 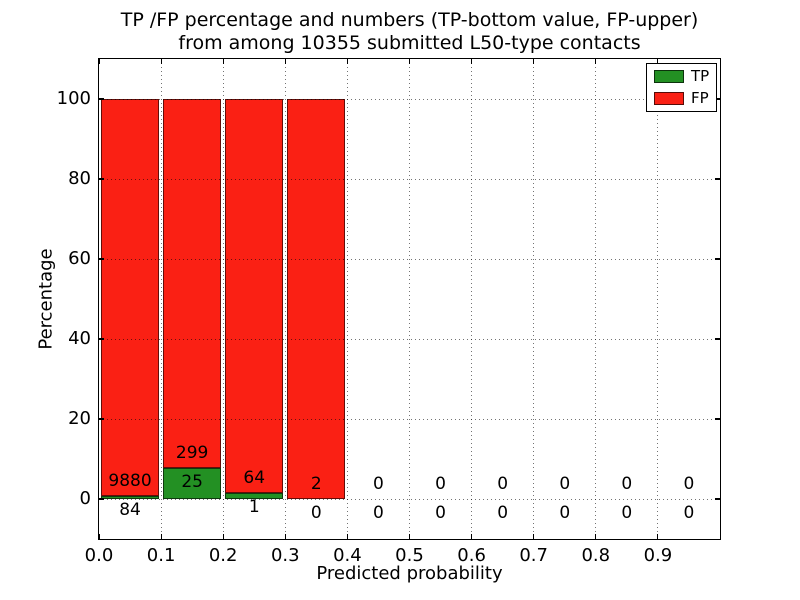 What do you see at coordinates (99, 555) in the screenshot?
I see `x-tick-label: 0.0` at bounding box center [99, 555].